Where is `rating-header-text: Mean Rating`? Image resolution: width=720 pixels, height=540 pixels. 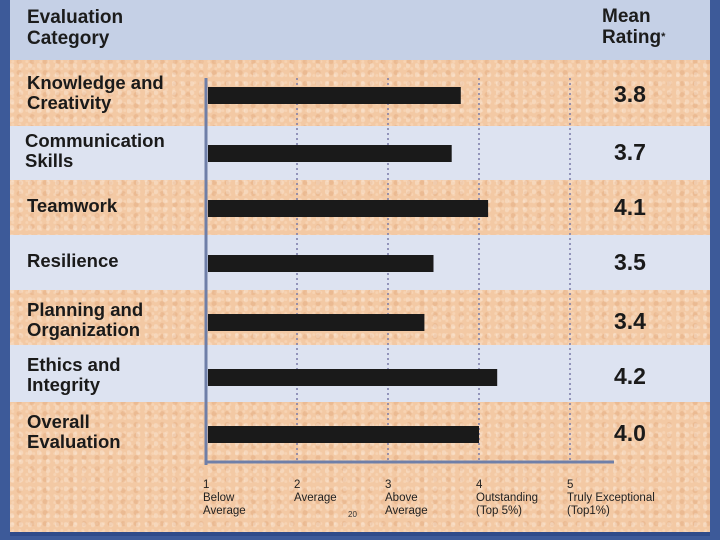
rating-header-text: Mean Rating is located at coordinates (632, 27).